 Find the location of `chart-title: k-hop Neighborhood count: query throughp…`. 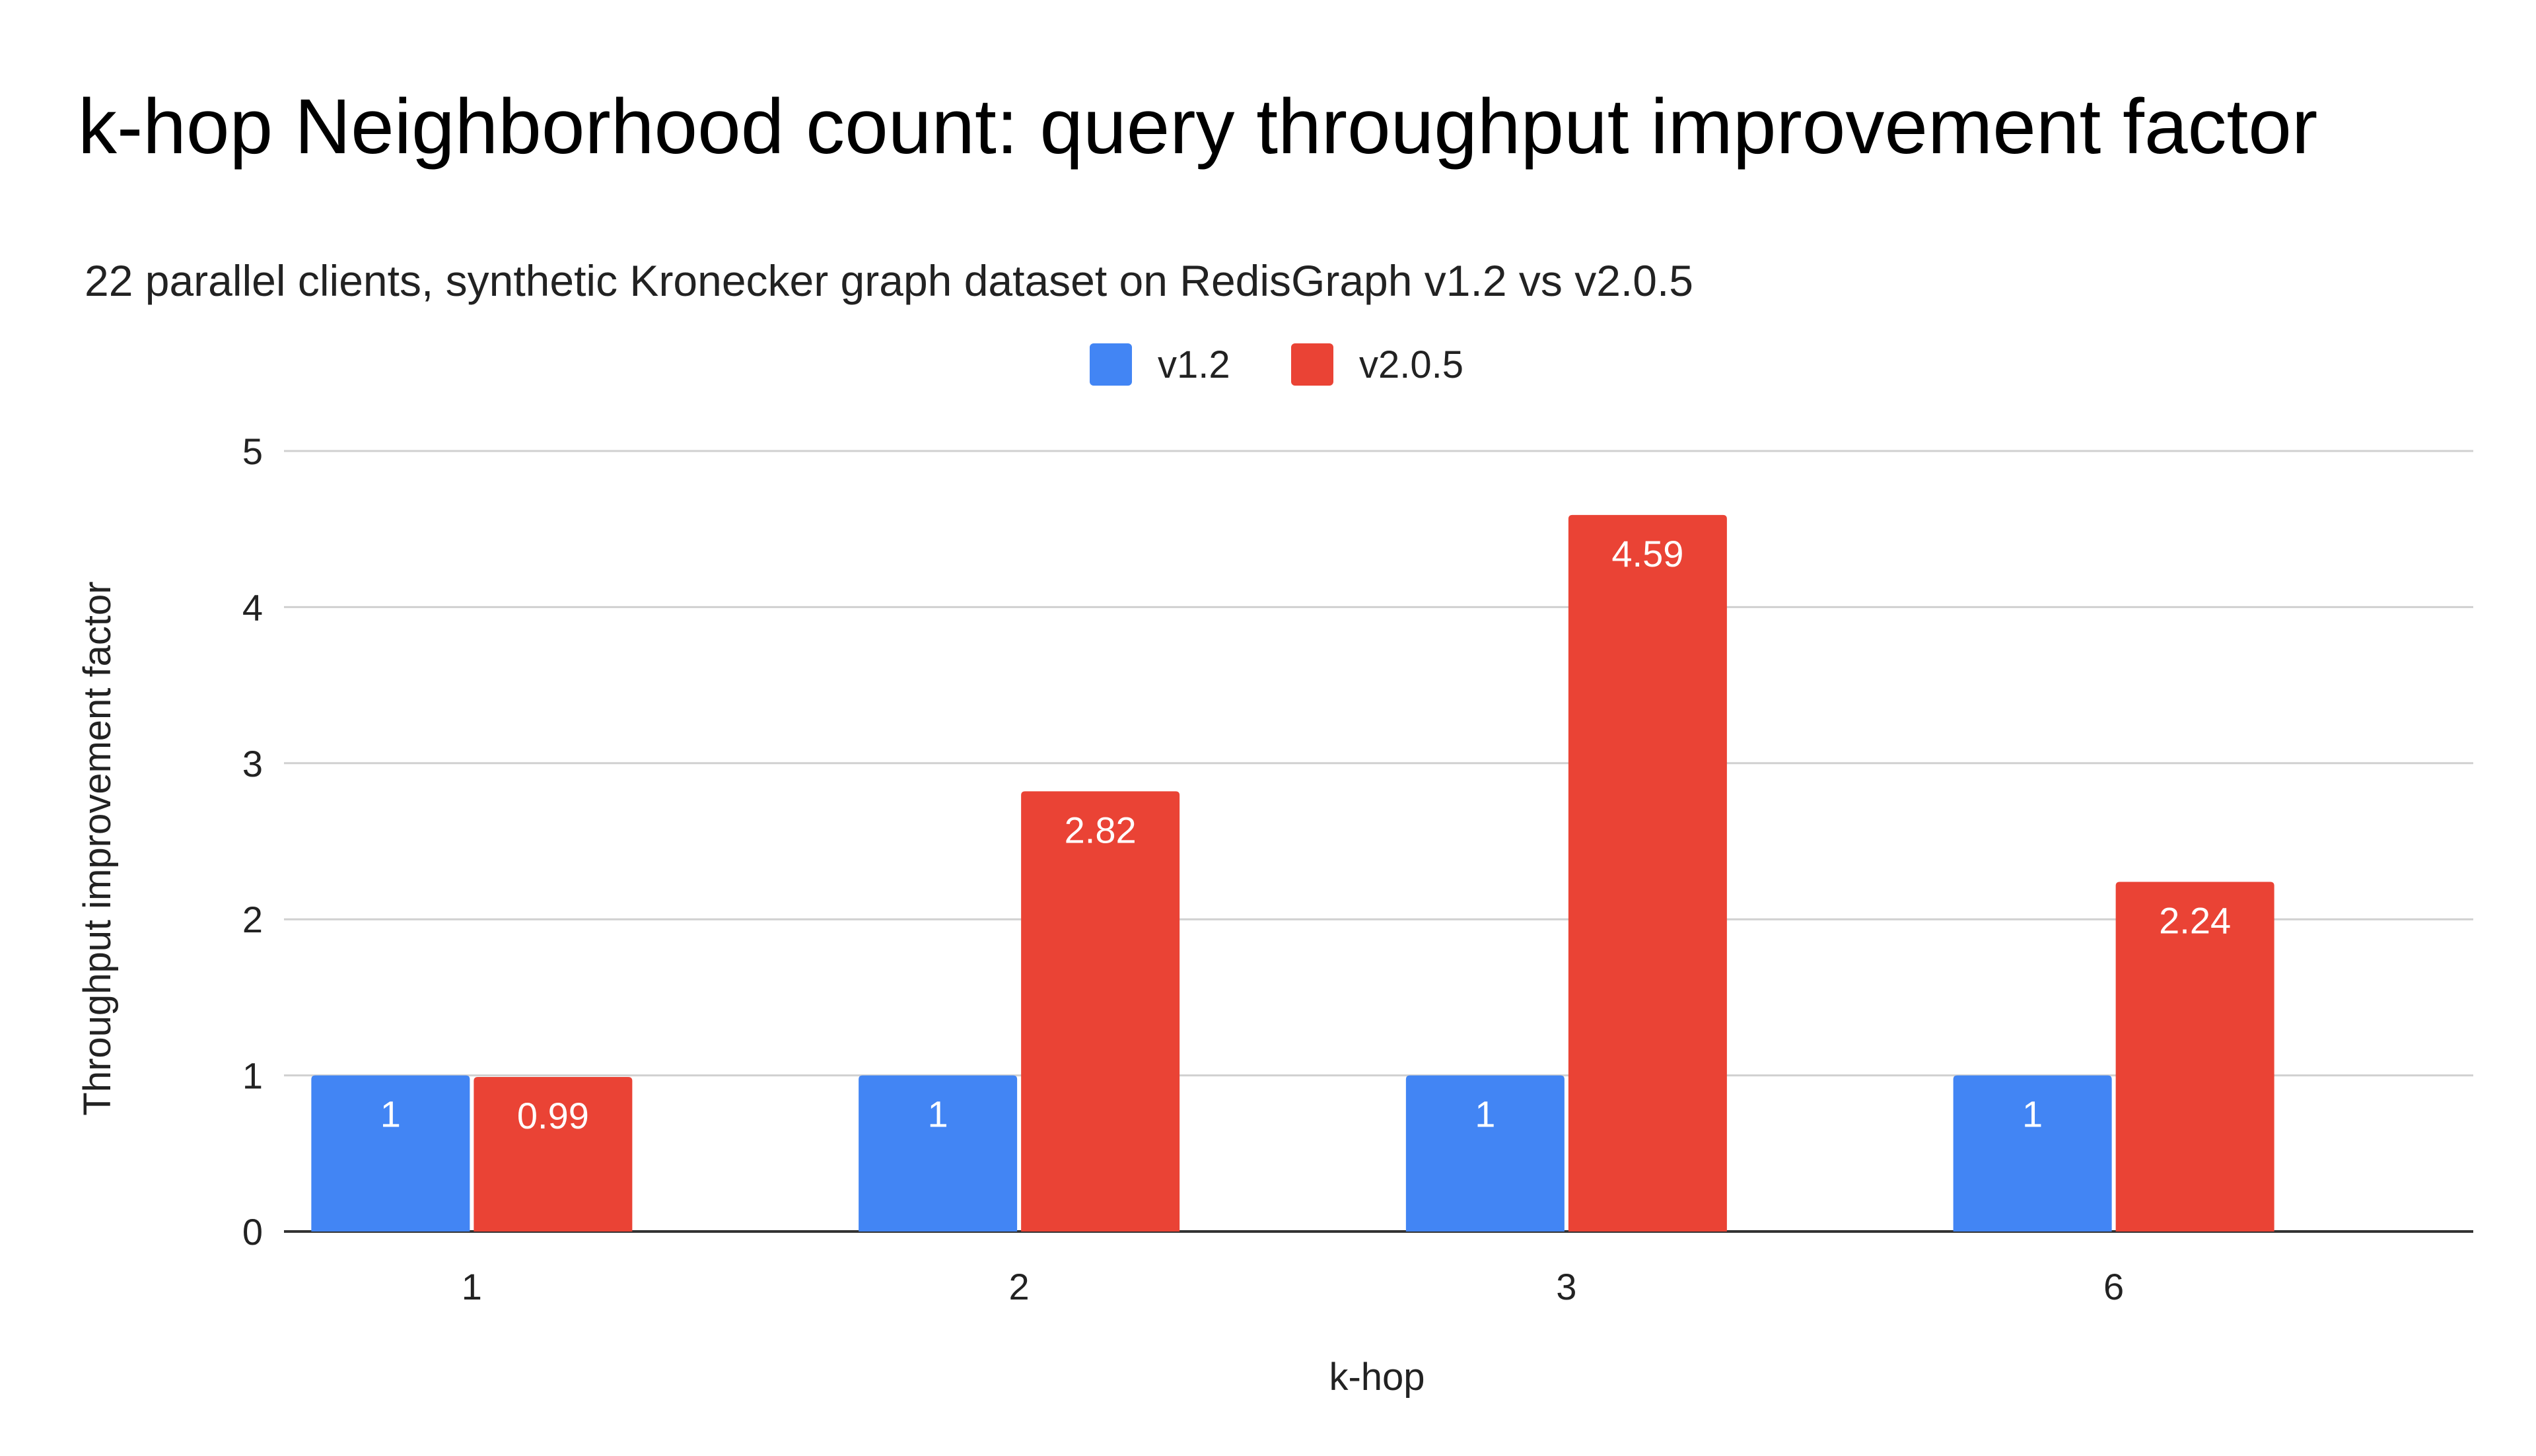

chart-title: k-hop Neighborhood count: query throughp… is located at coordinates (1197, 126).